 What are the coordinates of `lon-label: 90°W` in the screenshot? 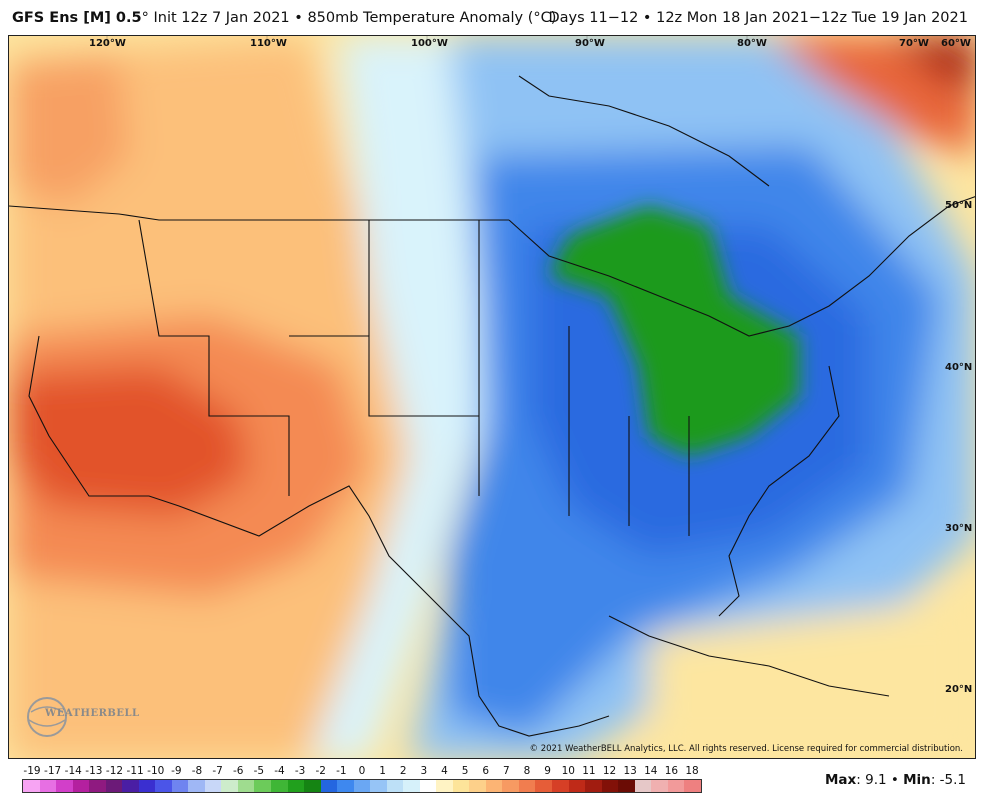 It's located at (590, 43).